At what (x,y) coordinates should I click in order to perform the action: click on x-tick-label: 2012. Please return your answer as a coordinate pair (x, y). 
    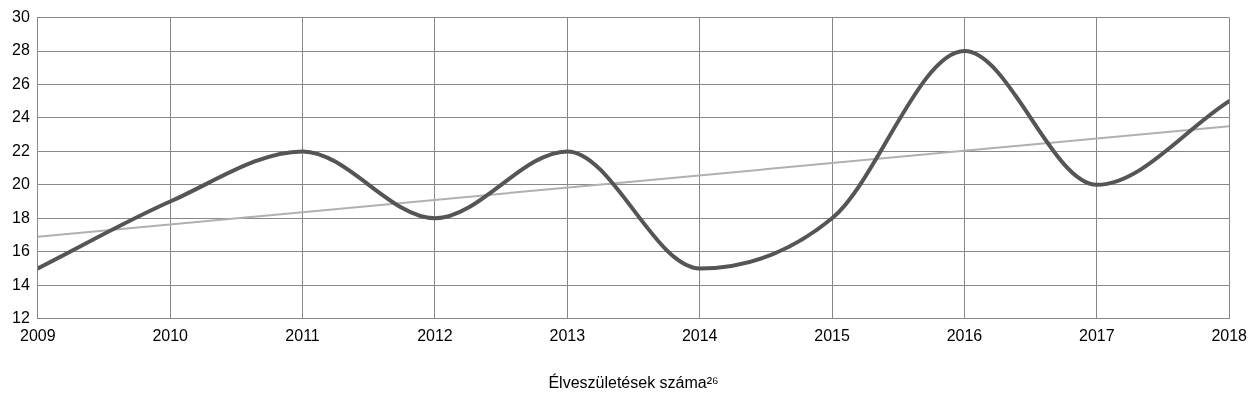
    Looking at the image, I should click on (435, 335).